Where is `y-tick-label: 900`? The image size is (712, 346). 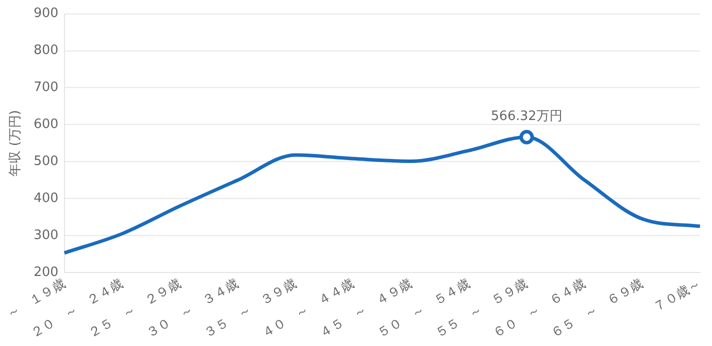
y-tick-label: 900 is located at coordinates (46, 14).